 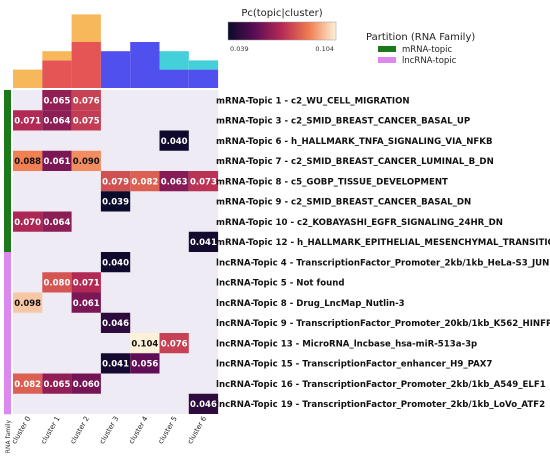 What do you see at coordinates (138, 430) in the screenshot?
I see `column-label: cluster 4` at bounding box center [138, 430].